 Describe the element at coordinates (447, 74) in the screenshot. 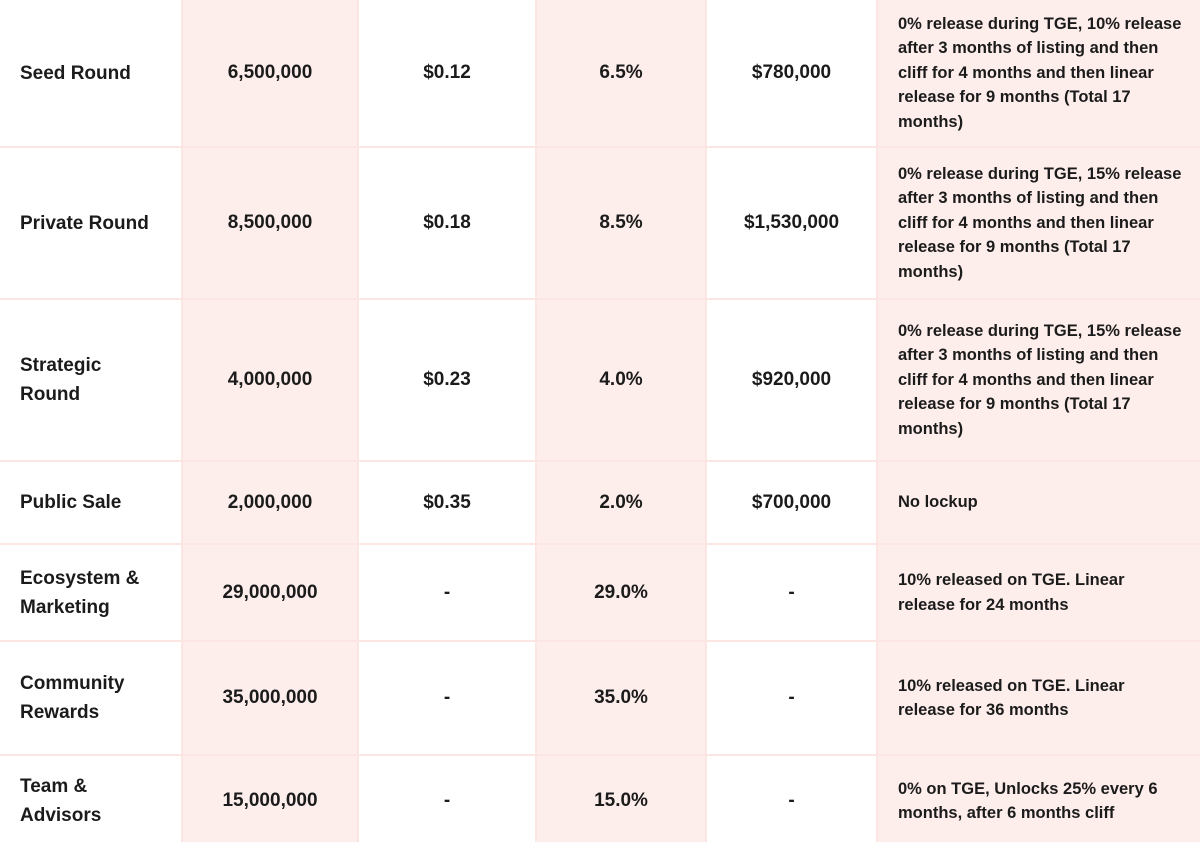

I see `token-price: $0.12` at that location.